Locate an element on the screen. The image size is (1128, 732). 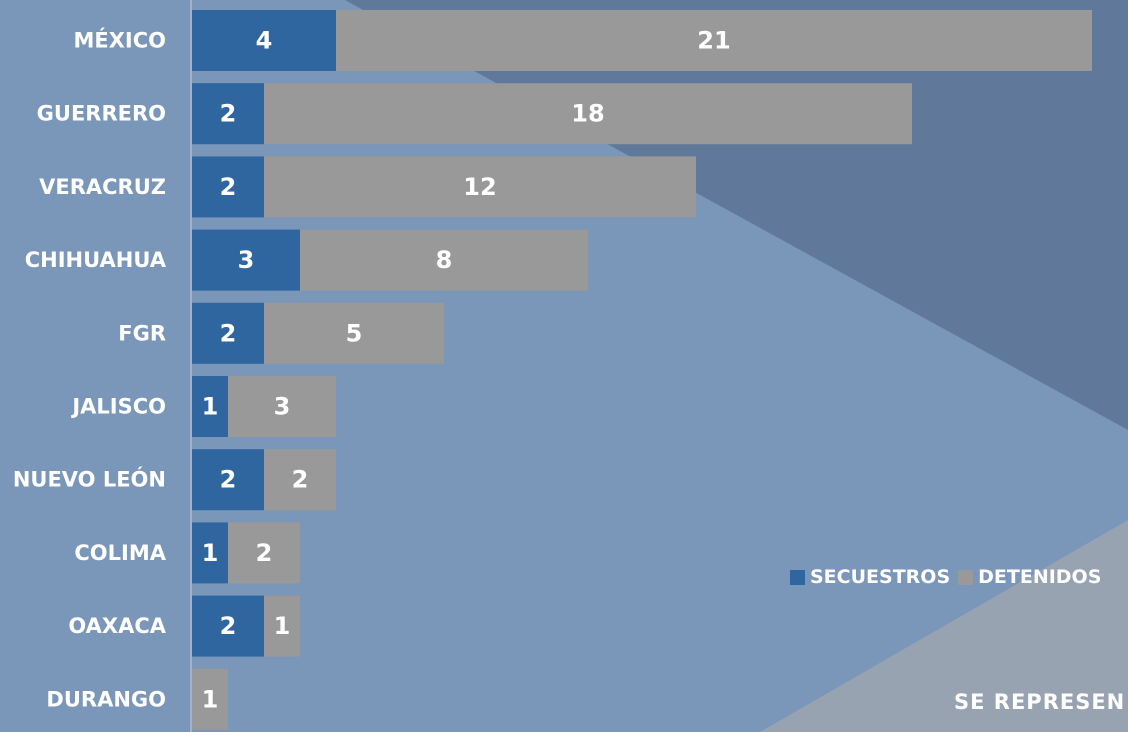
bar-detenidos-mexico is located at coordinates (714, 40).